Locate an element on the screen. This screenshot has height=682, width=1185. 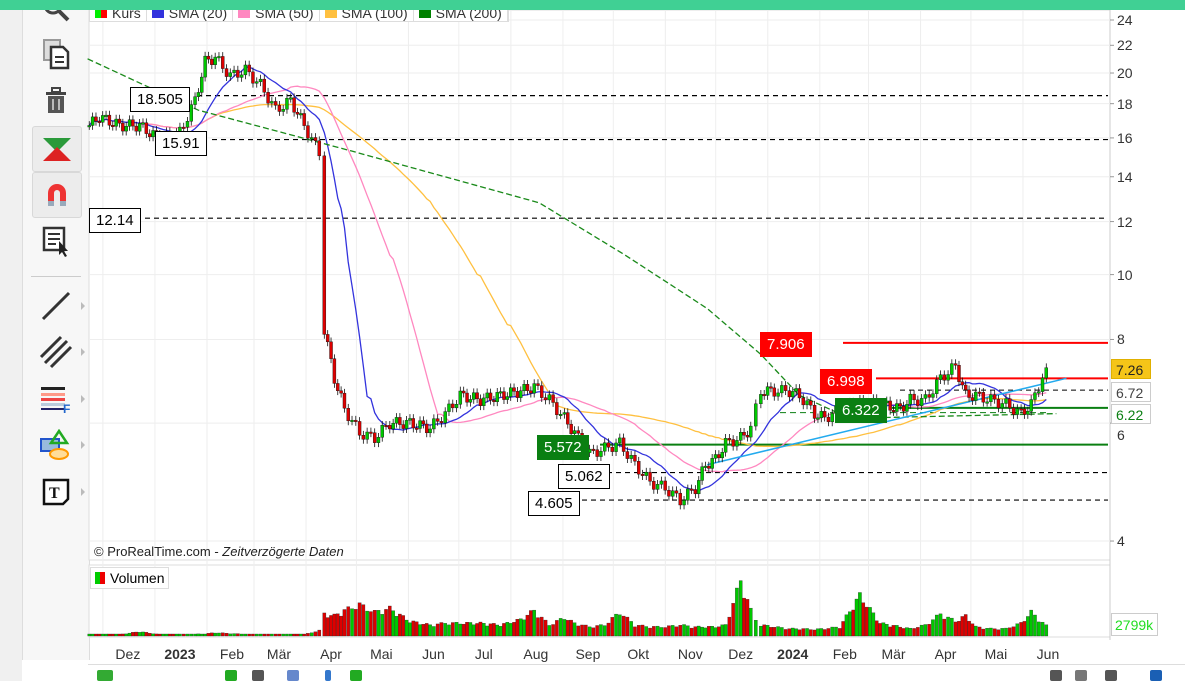
level-label-6998: 6.998 is located at coordinates (846, 381).